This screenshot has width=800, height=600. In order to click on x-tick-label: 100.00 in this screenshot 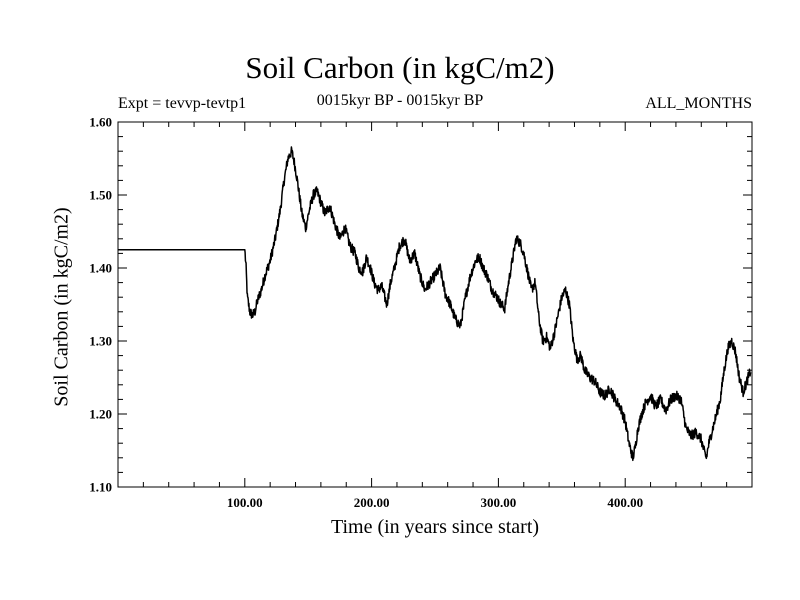, I will do `click(245, 502)`.